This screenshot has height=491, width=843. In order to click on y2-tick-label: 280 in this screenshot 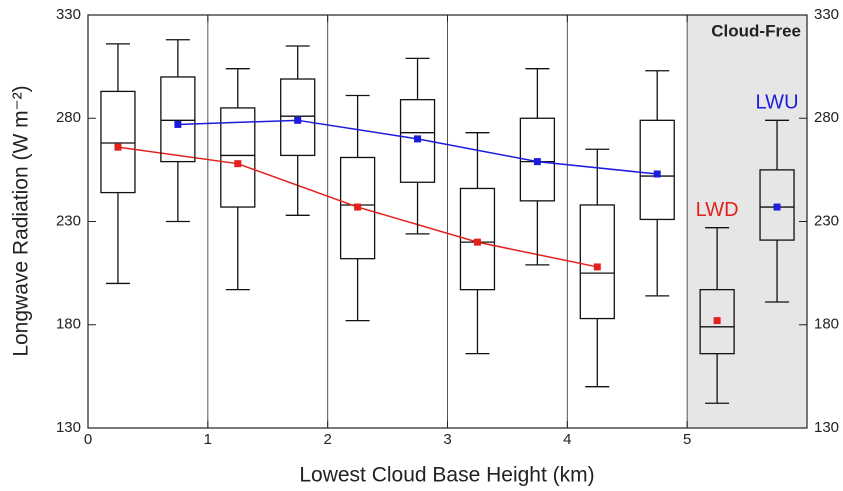, I will do `click(826, 117)`.